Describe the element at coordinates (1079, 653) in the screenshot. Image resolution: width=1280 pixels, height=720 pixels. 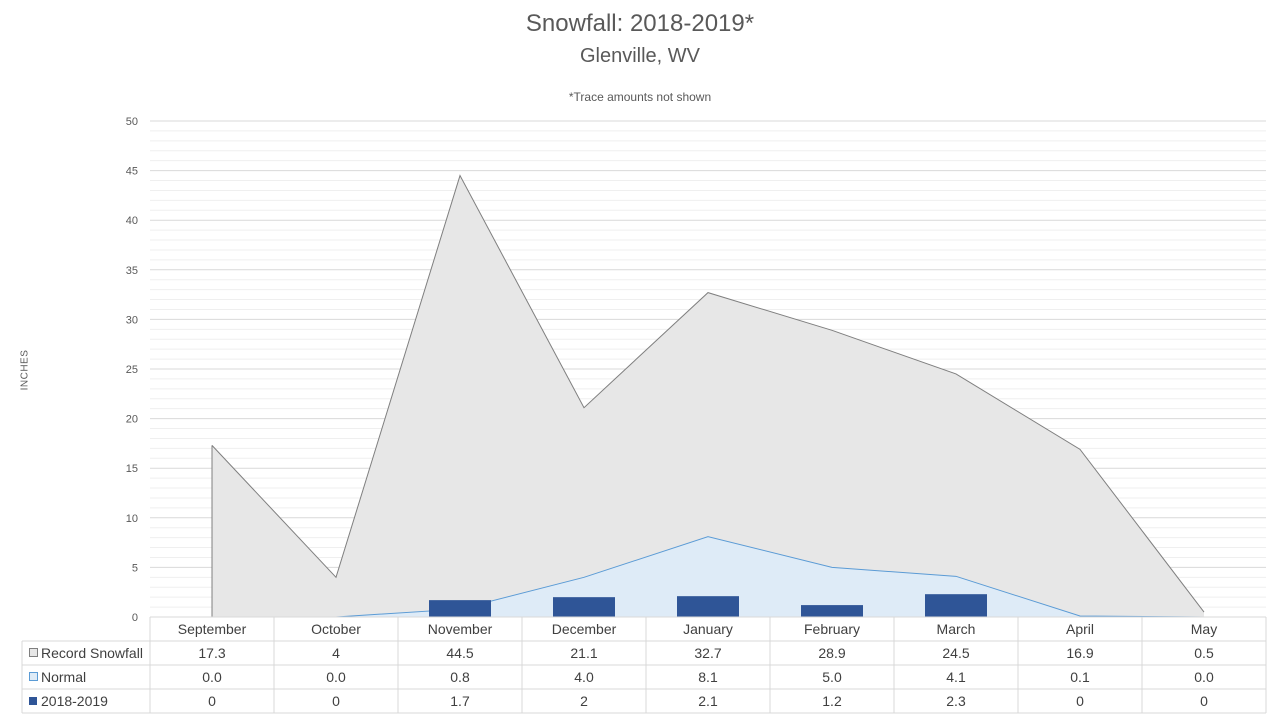
I see `table-cell: 16.9` at that location.